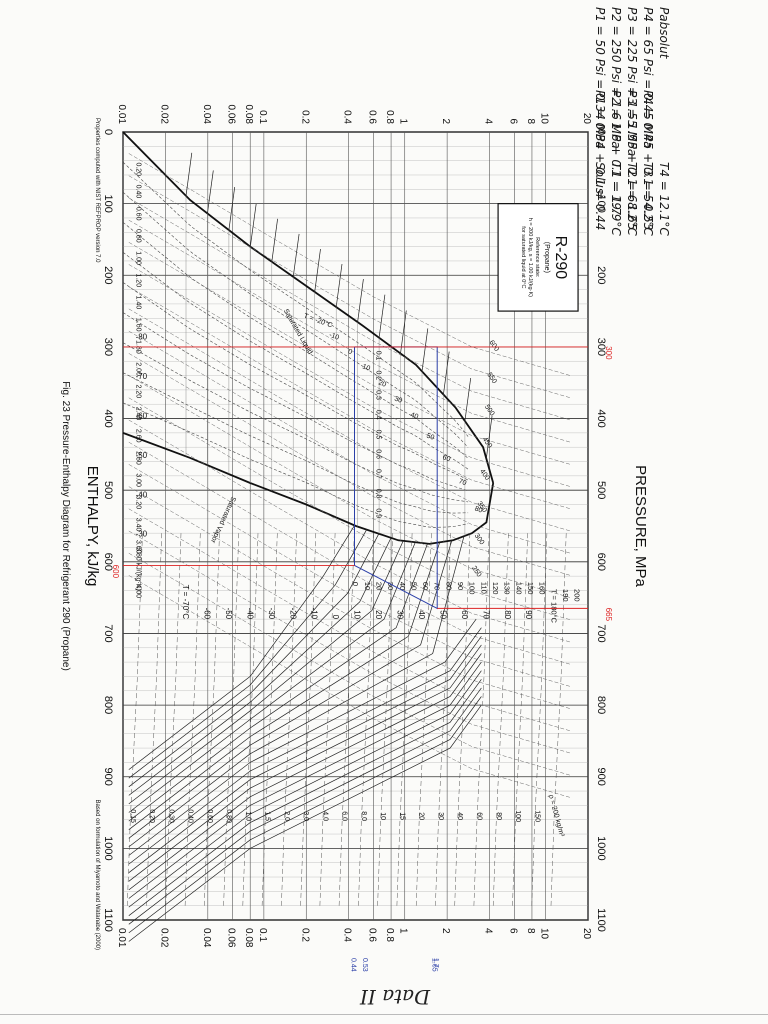 The height and width of the screenshot is (1024, 768). What do you see at coordinates (601, 777) in the screenshot?
I see `x-tick-label-top: 900` at bounding box center [601, 777].